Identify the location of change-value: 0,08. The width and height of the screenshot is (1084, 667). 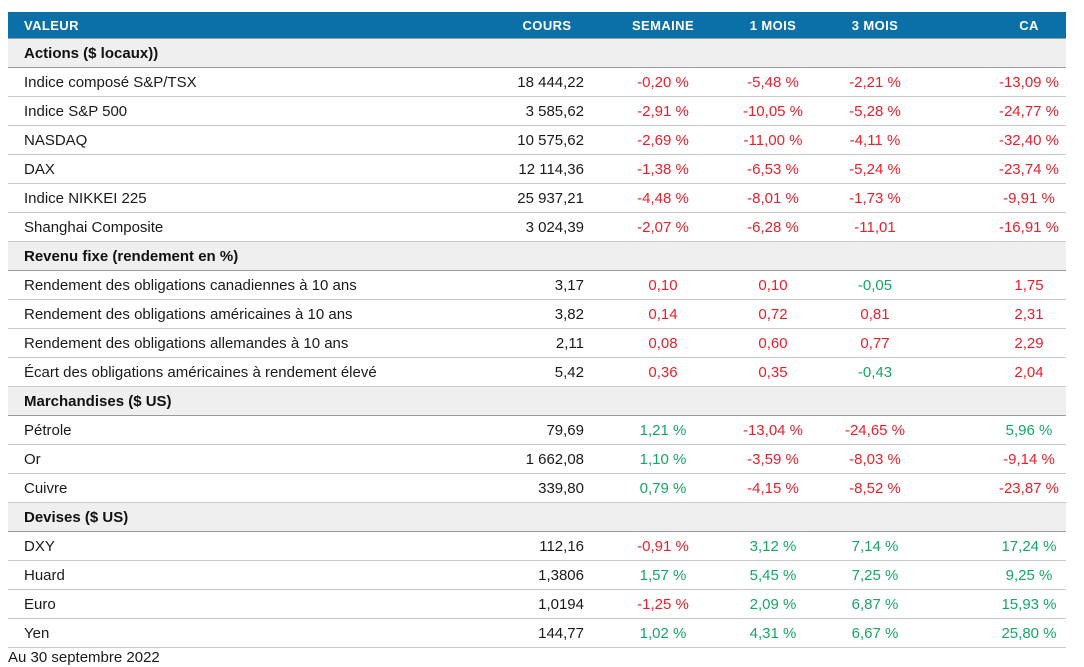
(663, 343).